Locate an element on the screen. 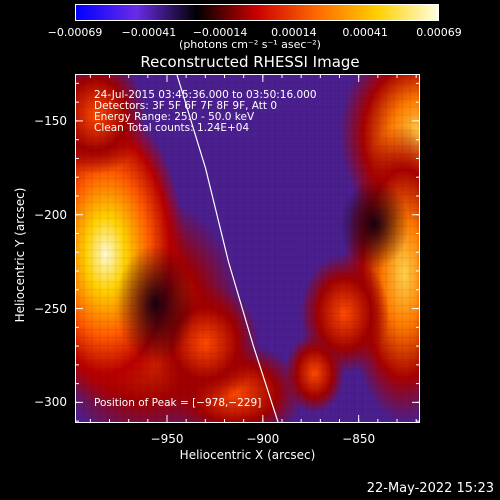  y-tick-label: −300 is located at coordinates (50, 402).